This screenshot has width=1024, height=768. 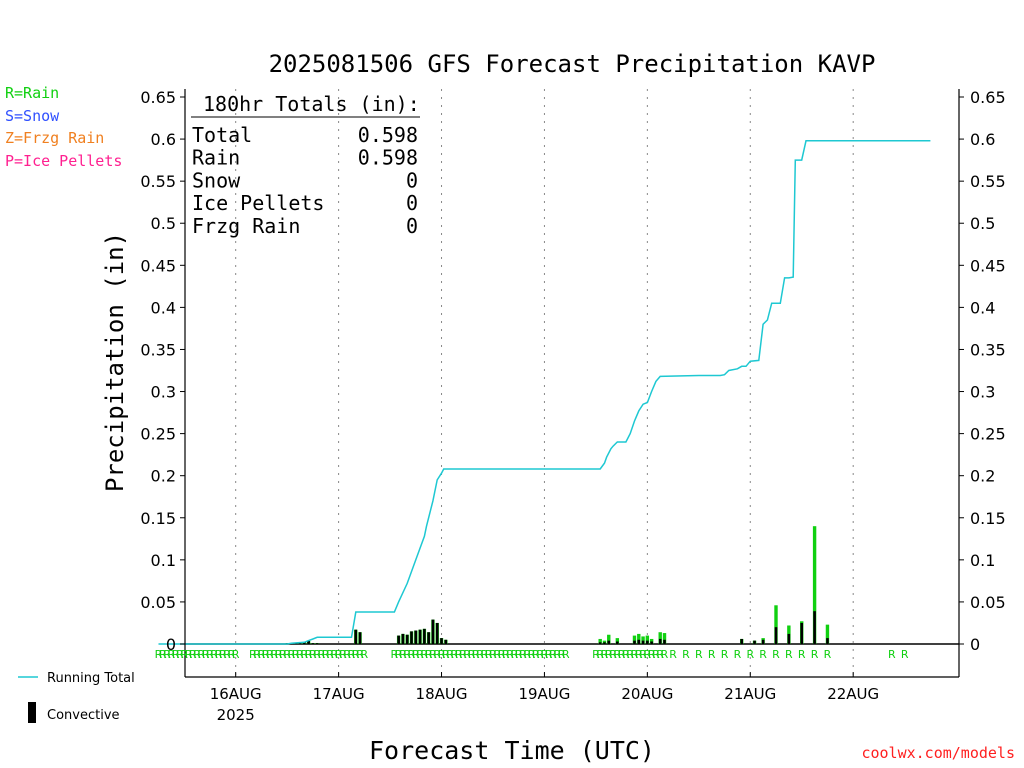 What do you see at coordinates (158, 97) in the screenshot?
I see `y-tick-label-left: 0.65` at bounding box center [158, 97].